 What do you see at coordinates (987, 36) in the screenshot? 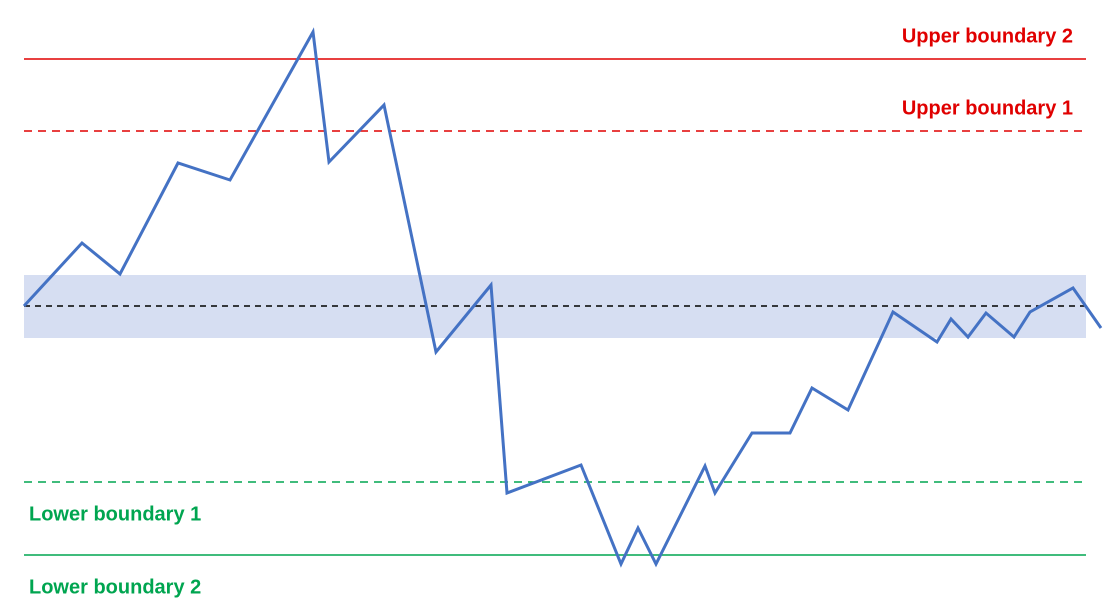
I see `boundary-label: Upper boundary 2` at bounding box center [987, 36].